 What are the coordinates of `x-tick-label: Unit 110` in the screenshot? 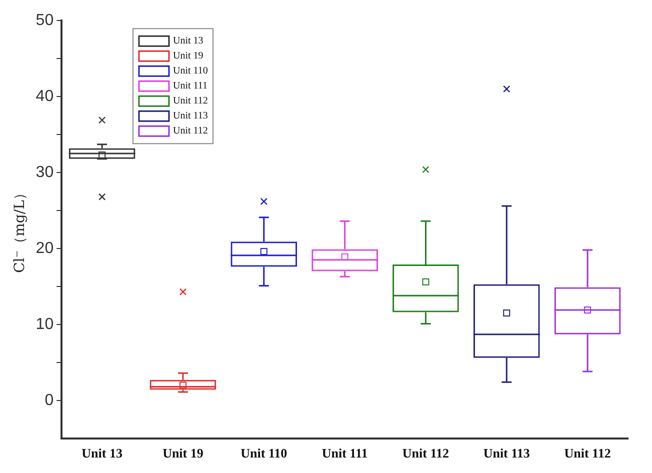 It's located at (264, 453).